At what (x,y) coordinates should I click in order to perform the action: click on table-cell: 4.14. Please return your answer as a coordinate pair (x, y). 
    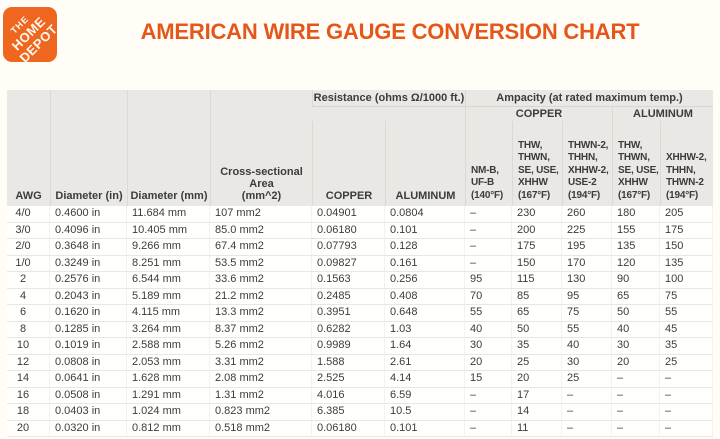
    Looking at the image, I should click on (425, 379).